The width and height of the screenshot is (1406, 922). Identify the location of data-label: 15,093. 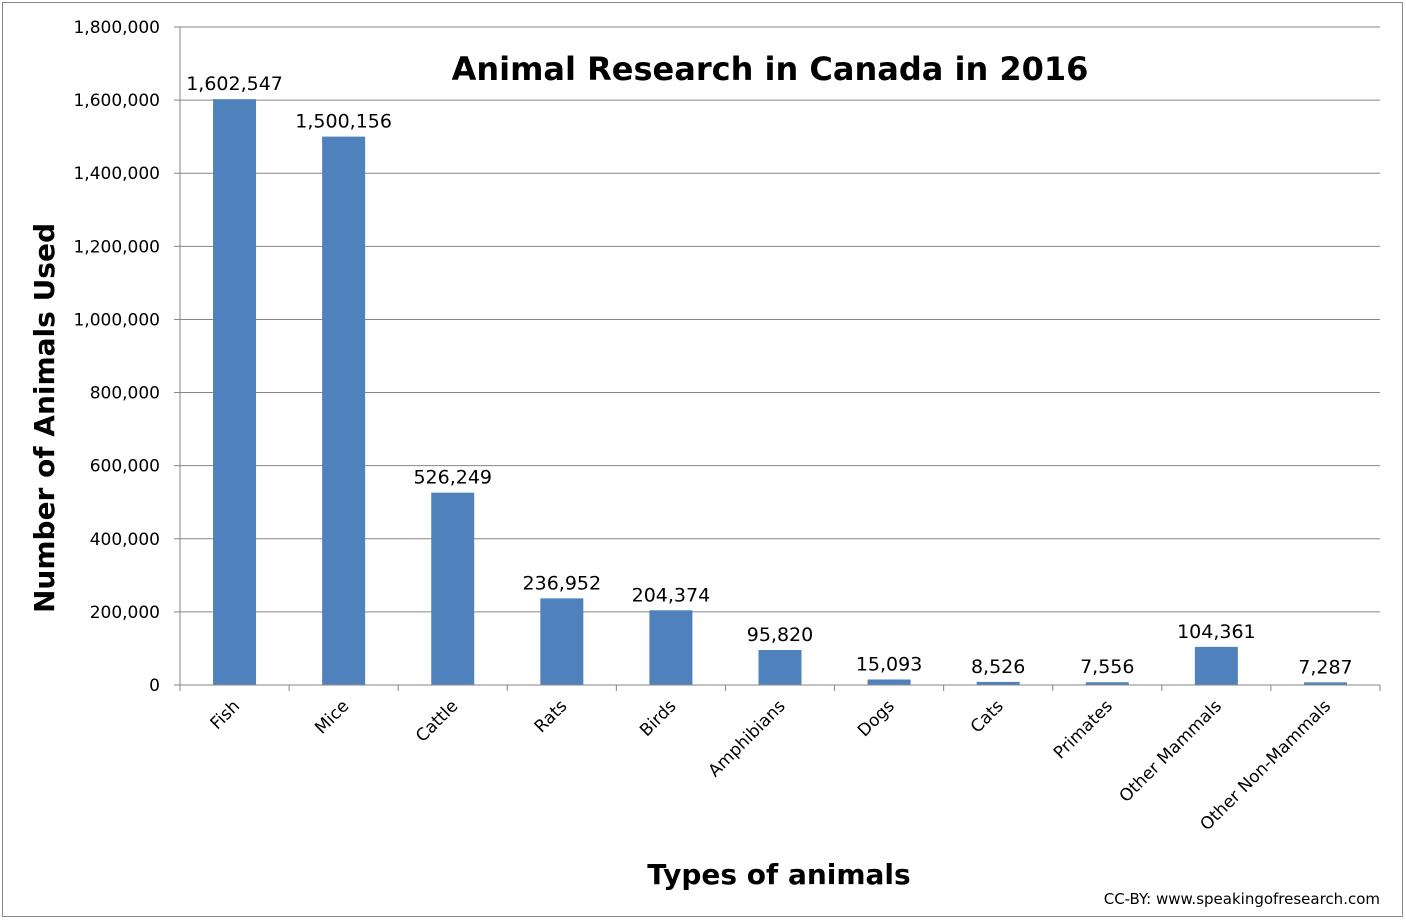
(889, 664).